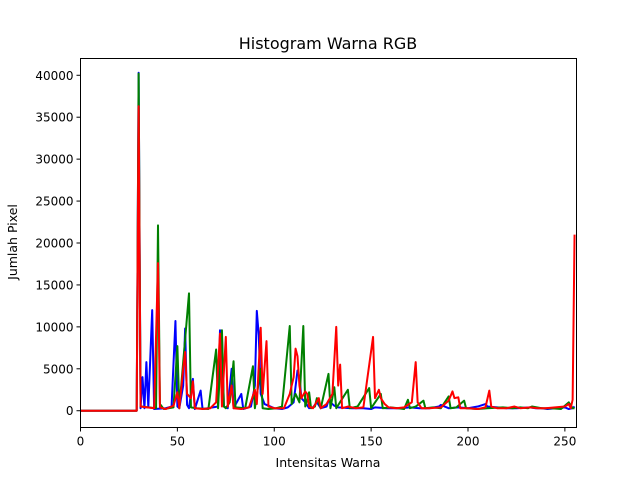  I want to click on y-tick-label: 40000, so click(54, 76).